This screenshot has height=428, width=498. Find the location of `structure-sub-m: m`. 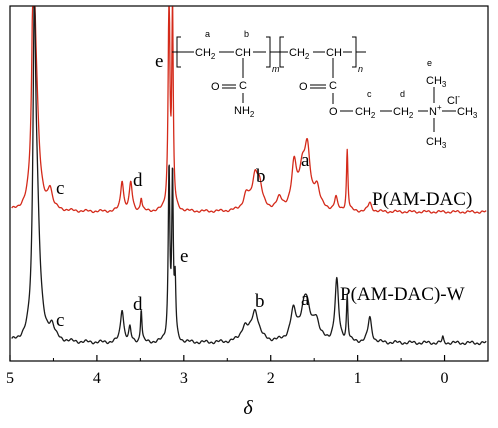

structure-sub-m: m is located at coordinates (276, 69).